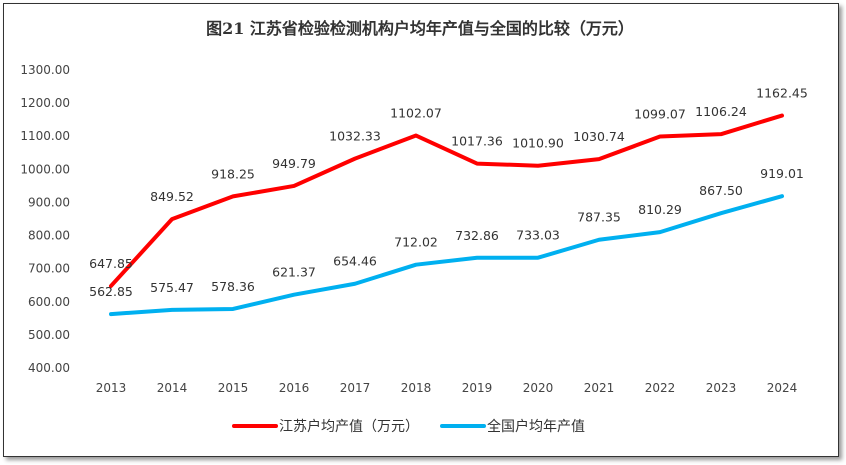  What do you see at coordinates (782, 173) in the screenshot?
I see `data-label: 919.01` at bounding box center [782, 173].